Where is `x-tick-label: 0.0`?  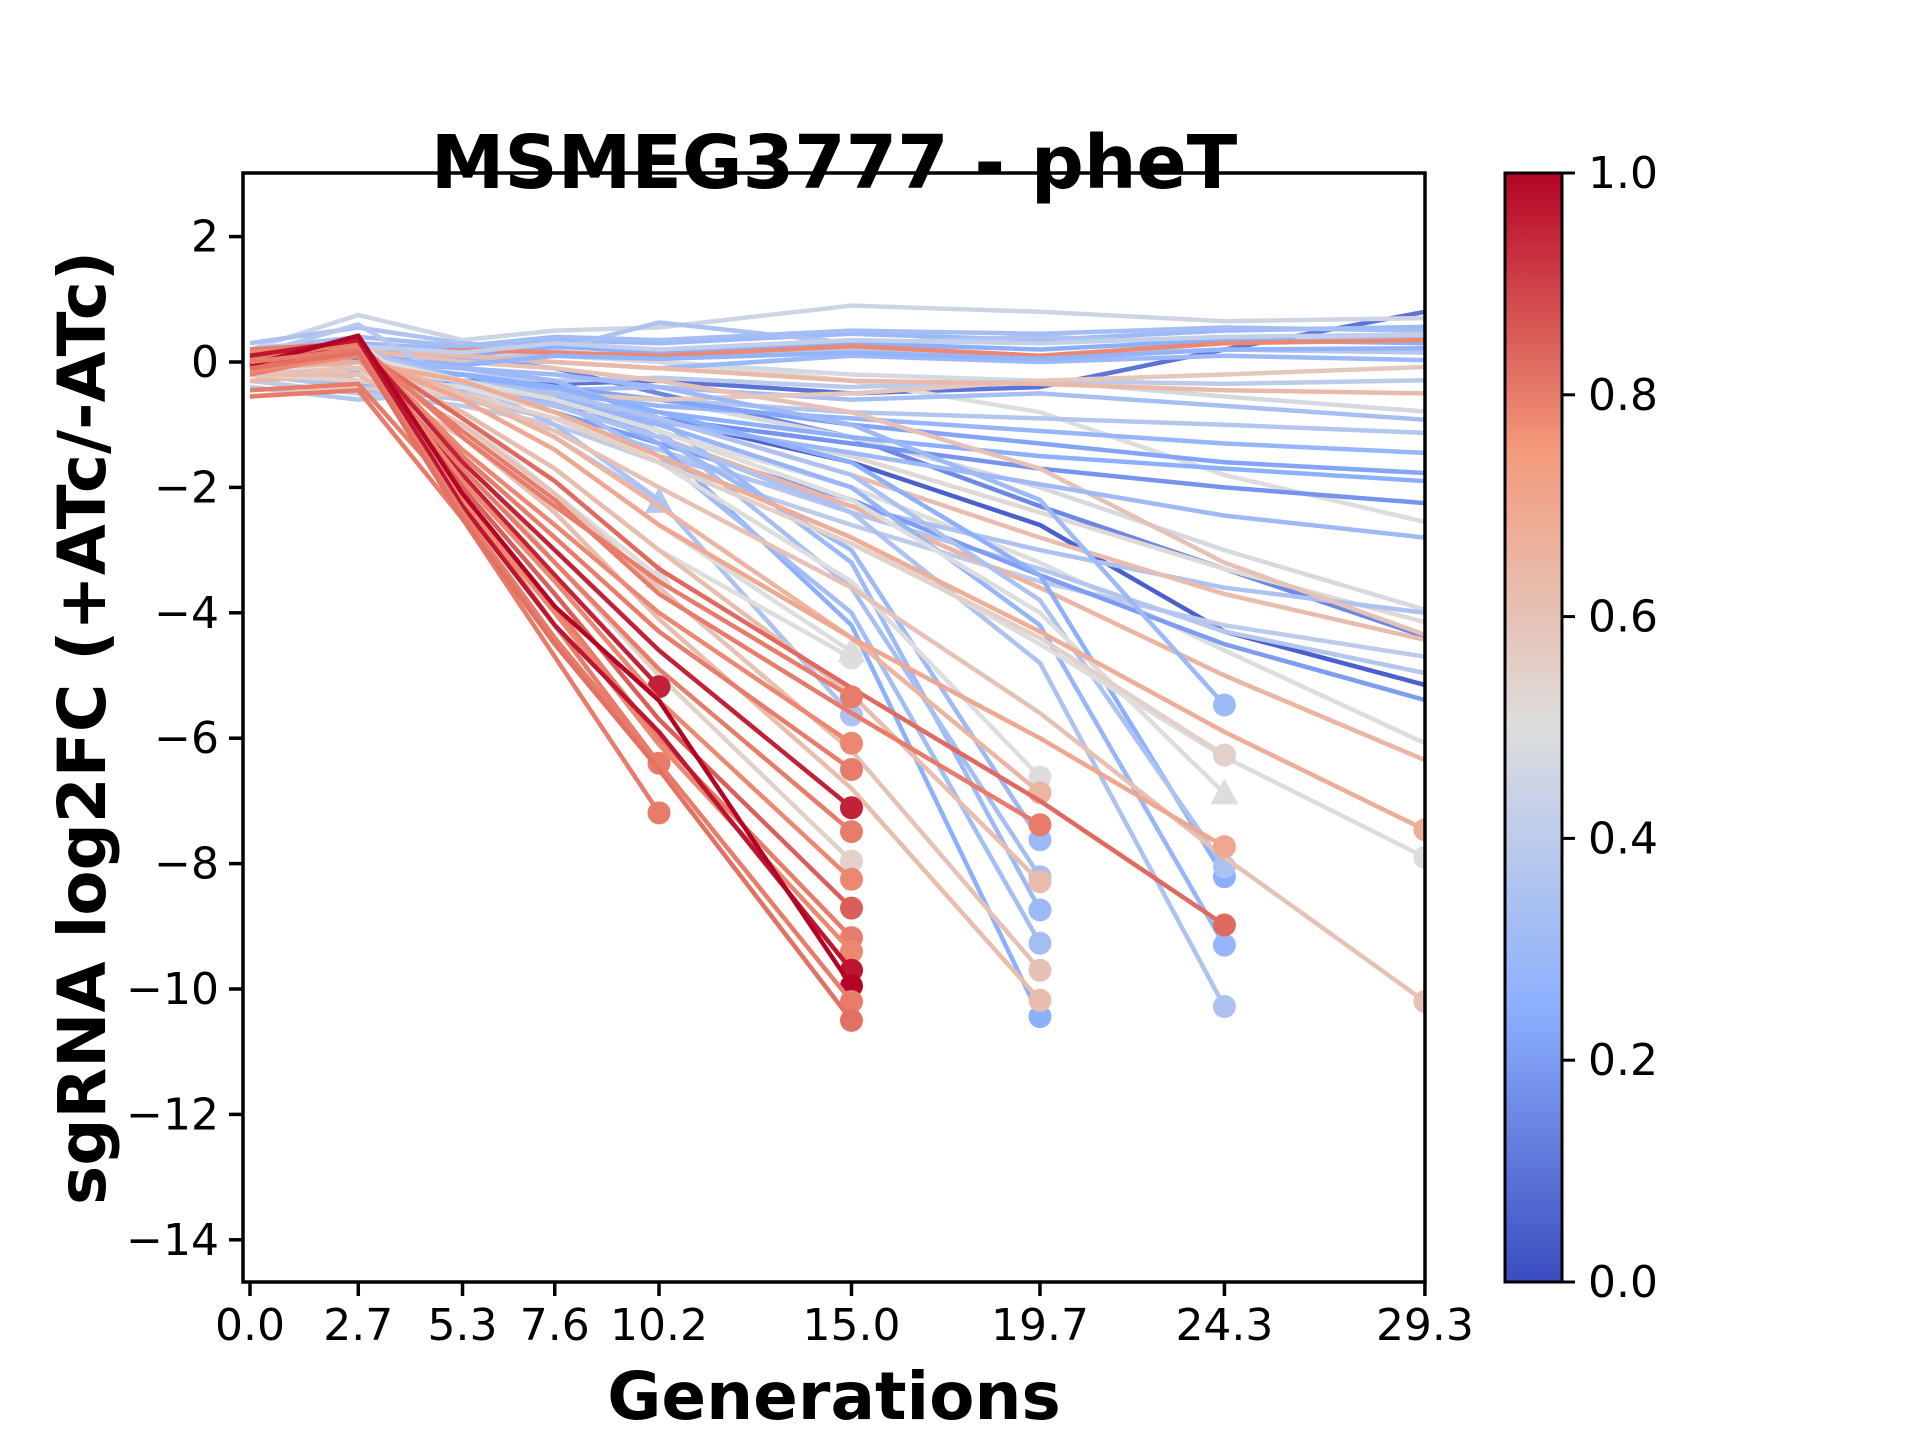 x-tick-label: 0.0 is located at coordinates (250, 1325).